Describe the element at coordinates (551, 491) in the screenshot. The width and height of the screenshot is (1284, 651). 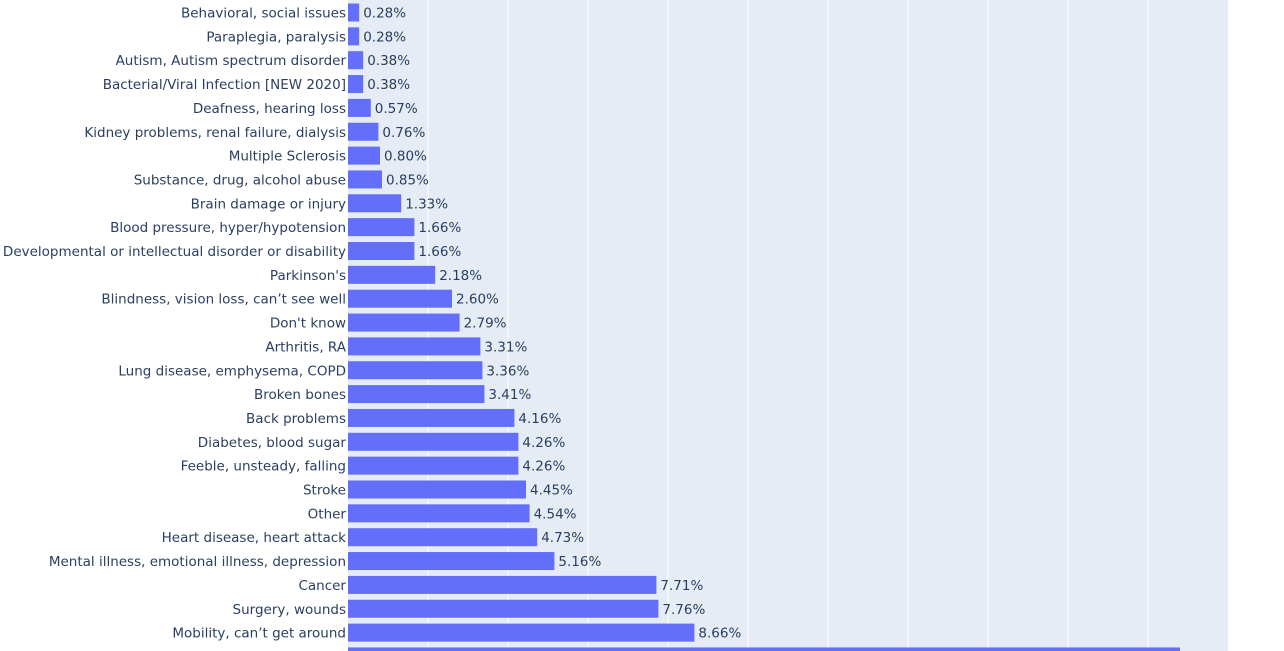
I see `value-label: 4.45%` at that location.